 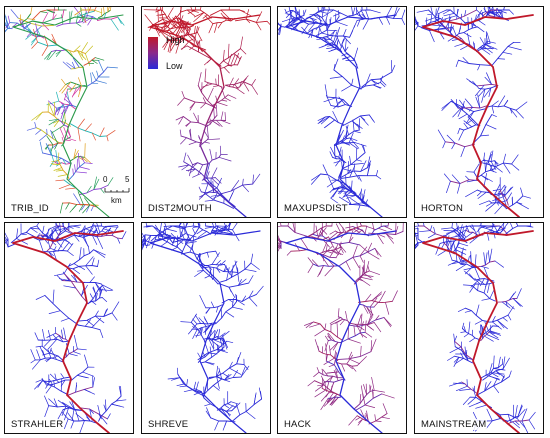 I want to click on river-network, so click(x=66, y=328).